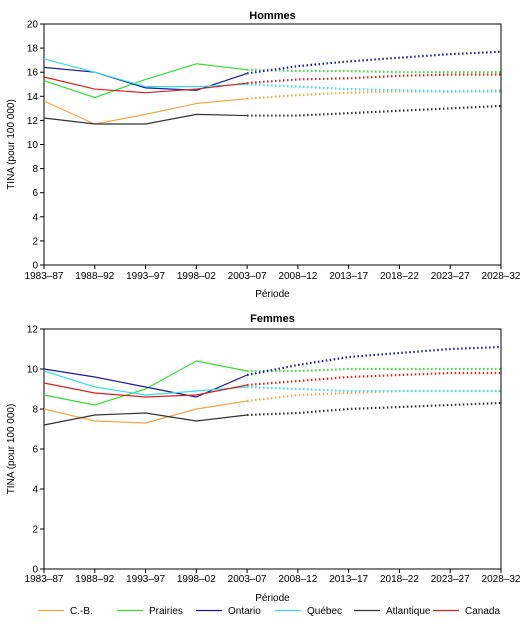 This screenshot has height=635, width=525. I want to click on chart-title: Hommes, so click(272, 16).